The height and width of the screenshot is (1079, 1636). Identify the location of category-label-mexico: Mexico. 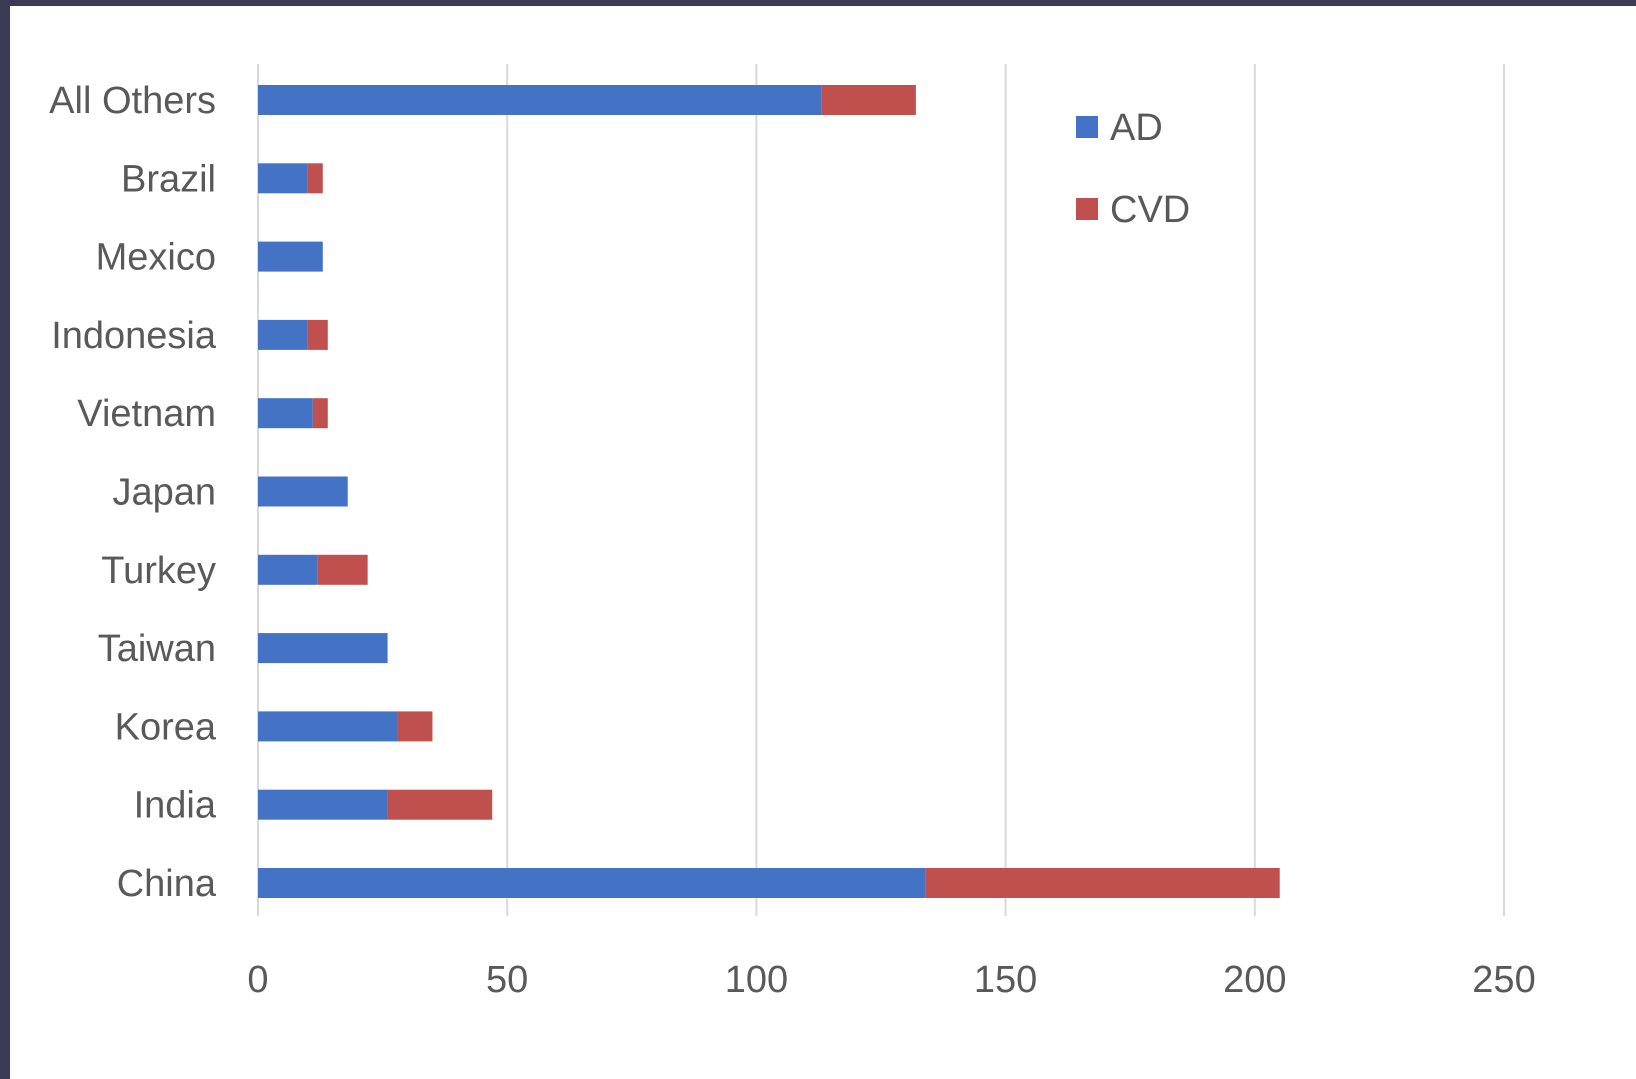
(156, 258).